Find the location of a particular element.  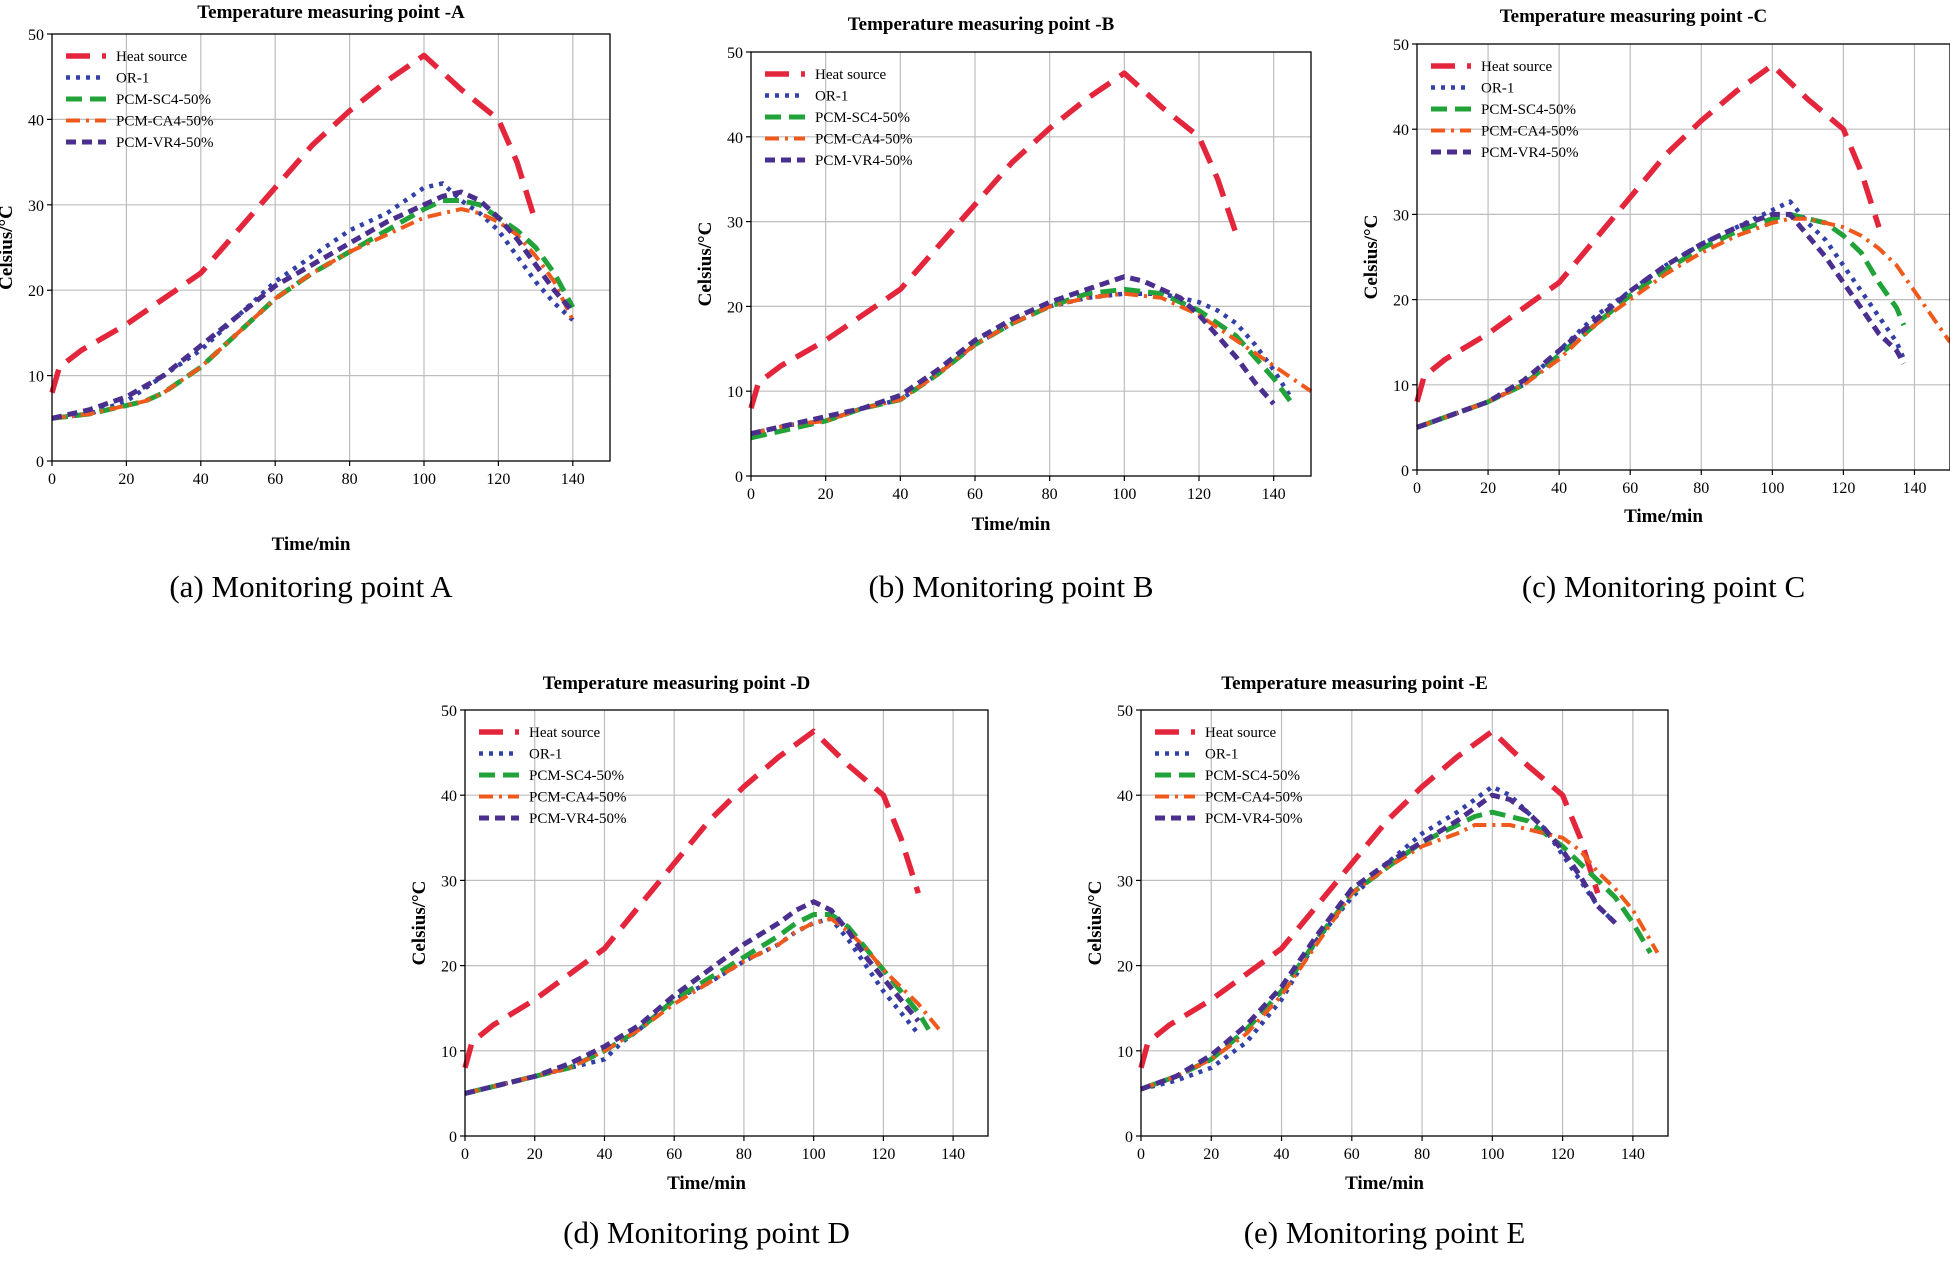

panel-caption: (e) Monitoring point E is located at coordinates (1385, 1232).